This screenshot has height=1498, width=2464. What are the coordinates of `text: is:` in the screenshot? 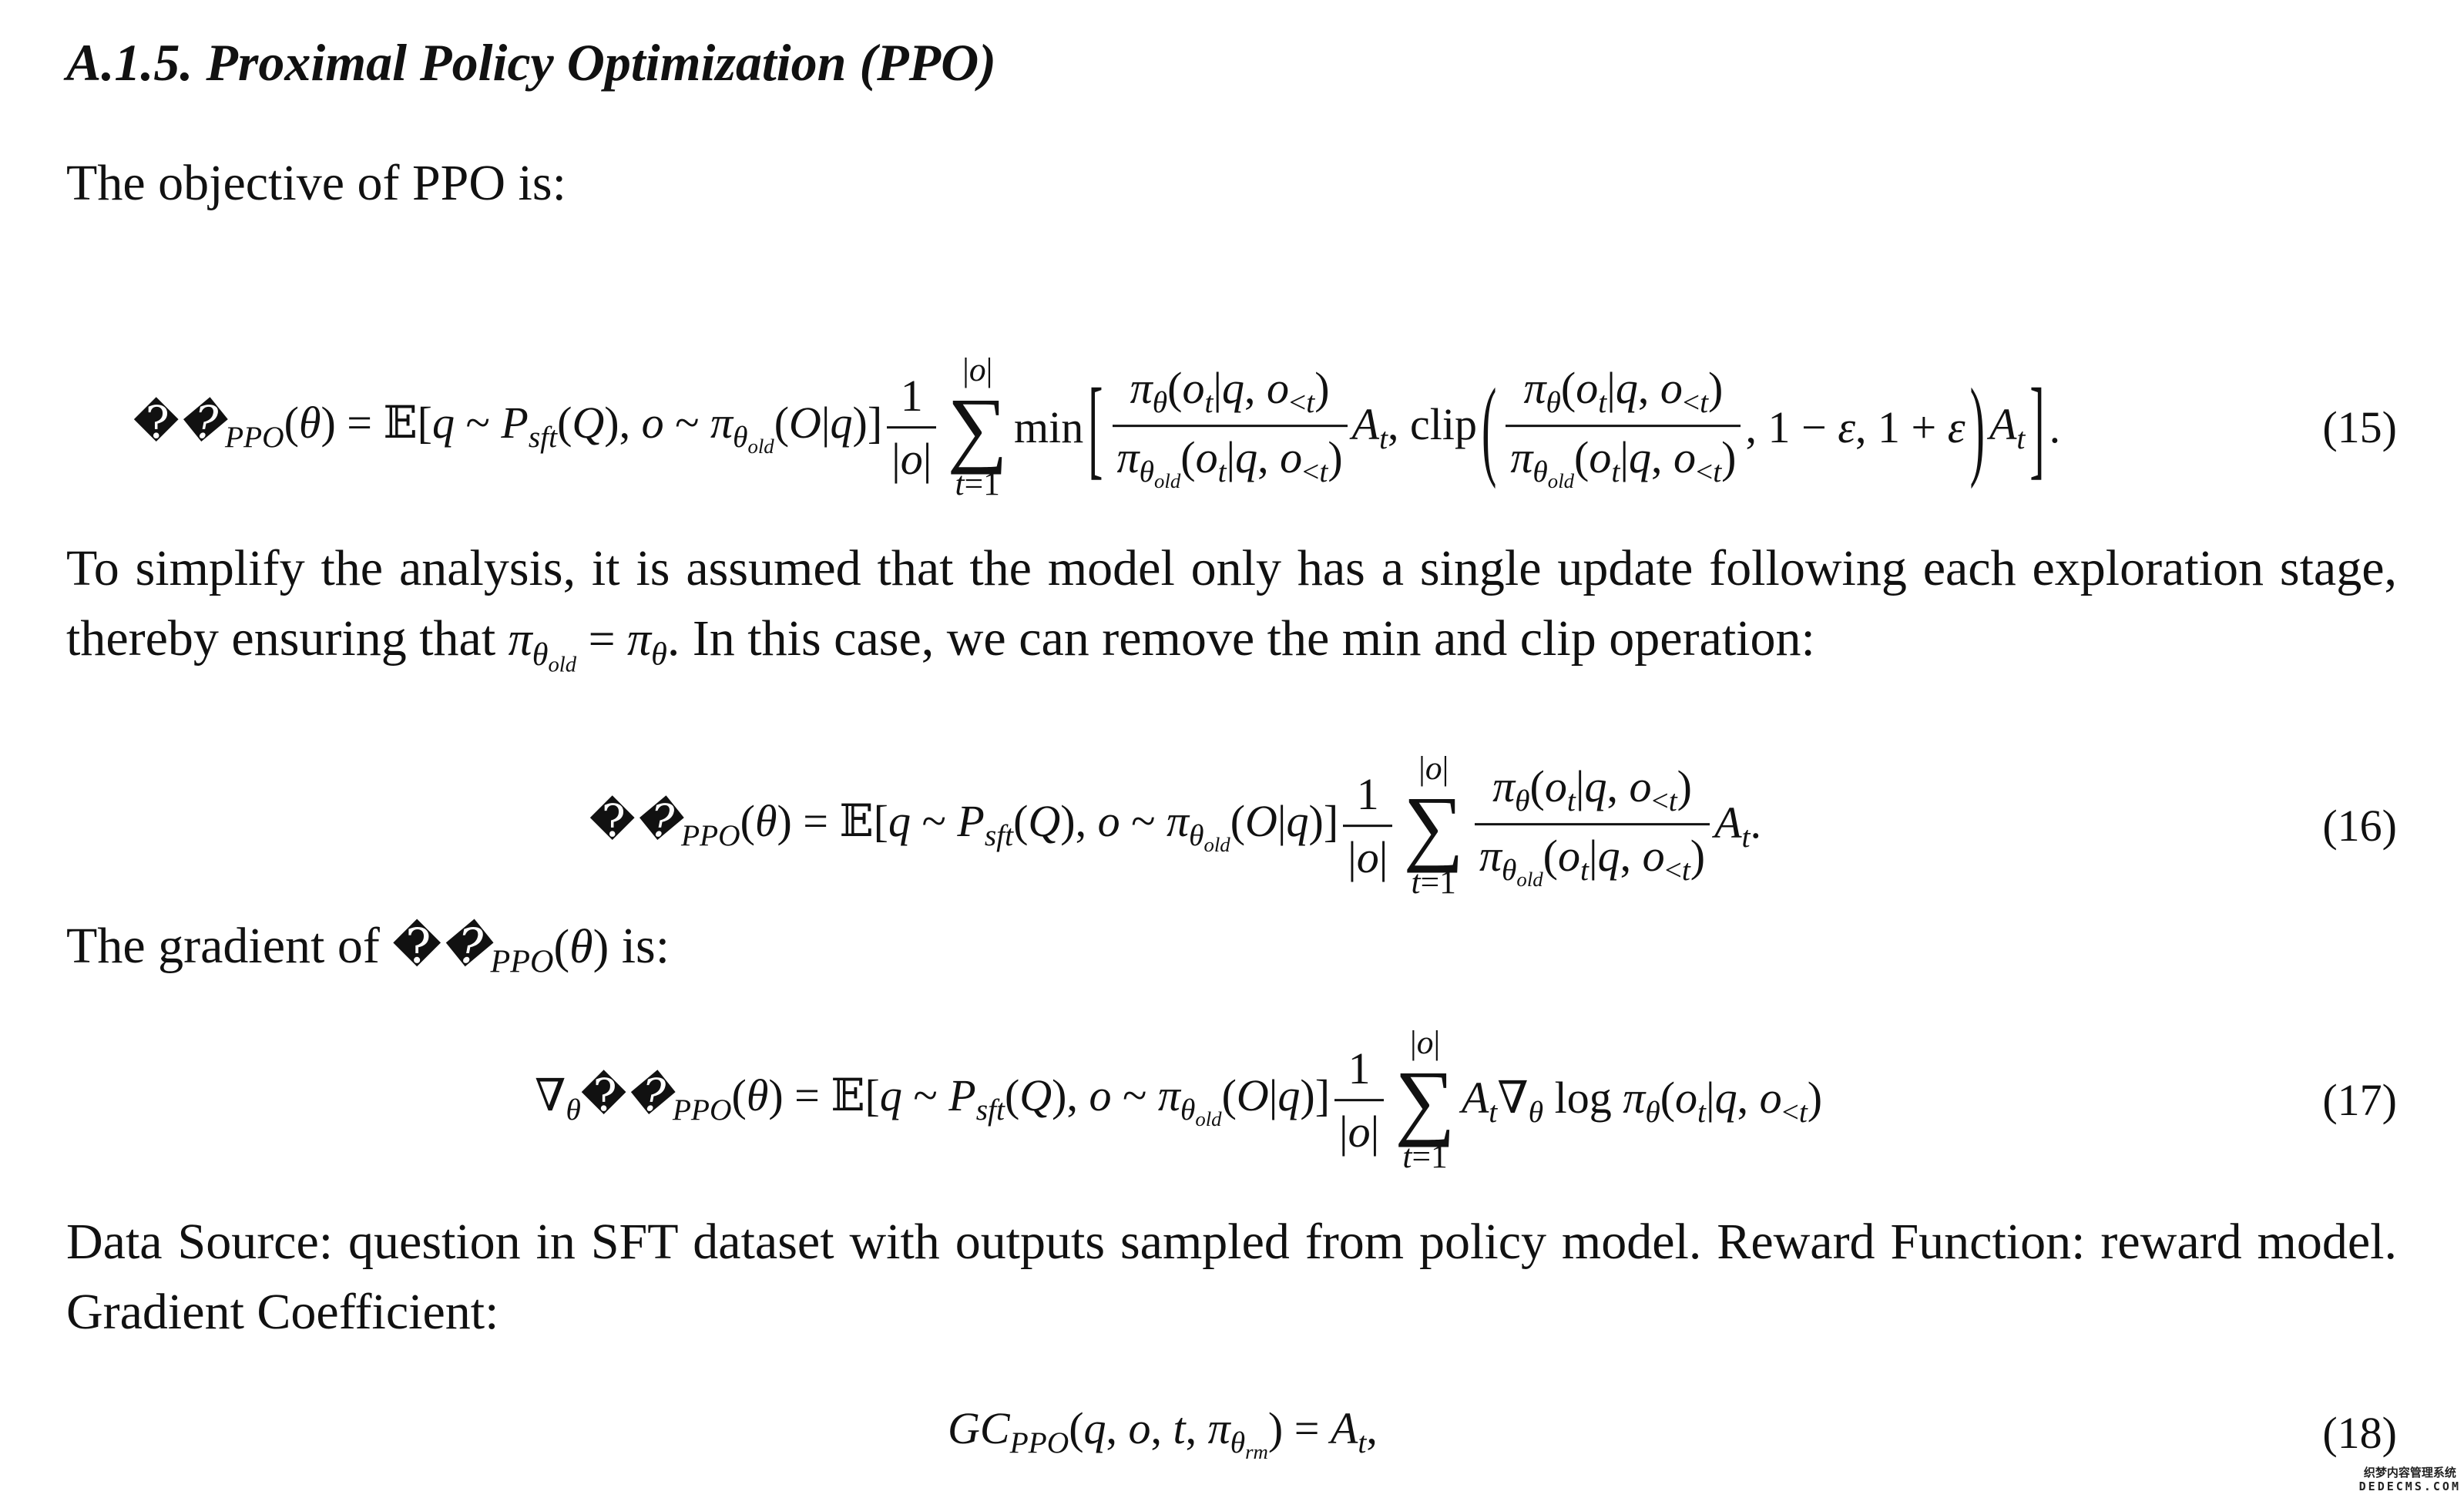 It's located at (640, 946).